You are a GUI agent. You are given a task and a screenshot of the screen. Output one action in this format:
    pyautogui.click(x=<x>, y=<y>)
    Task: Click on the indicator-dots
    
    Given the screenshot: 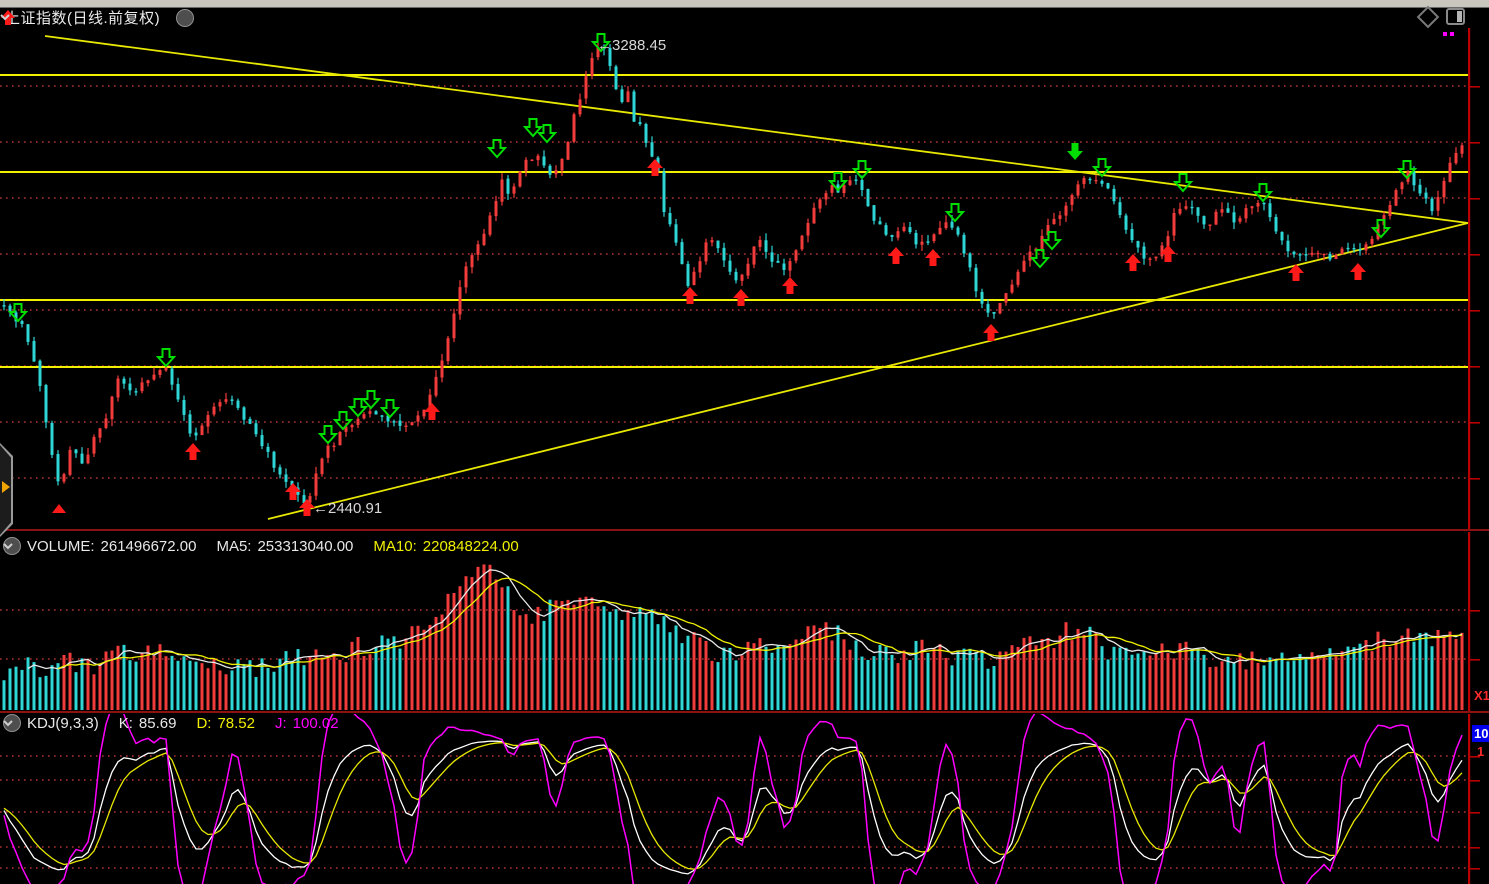 What is the action you would take?
    pyautogui.click(x=1448, y=34)
    